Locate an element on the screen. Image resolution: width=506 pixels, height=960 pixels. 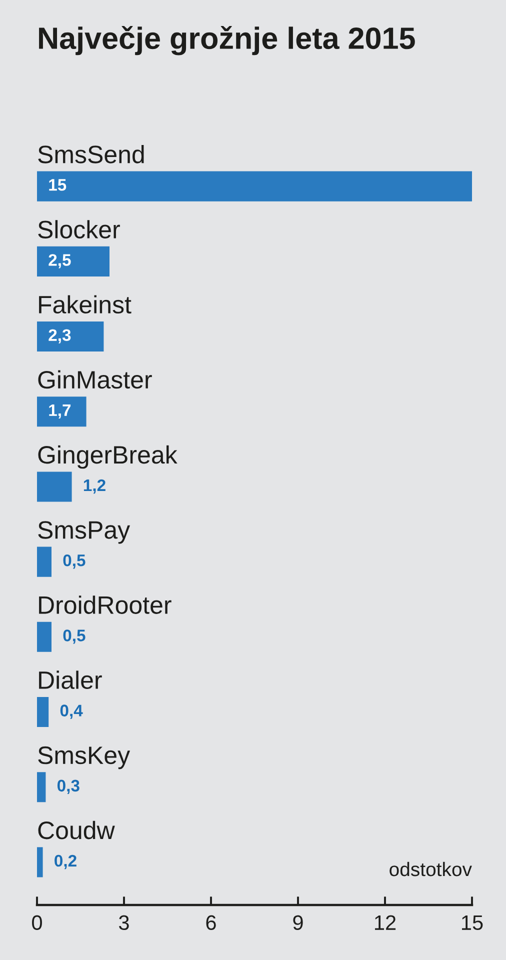
x-tick-label: 15 is located at coordinates (472, 922).